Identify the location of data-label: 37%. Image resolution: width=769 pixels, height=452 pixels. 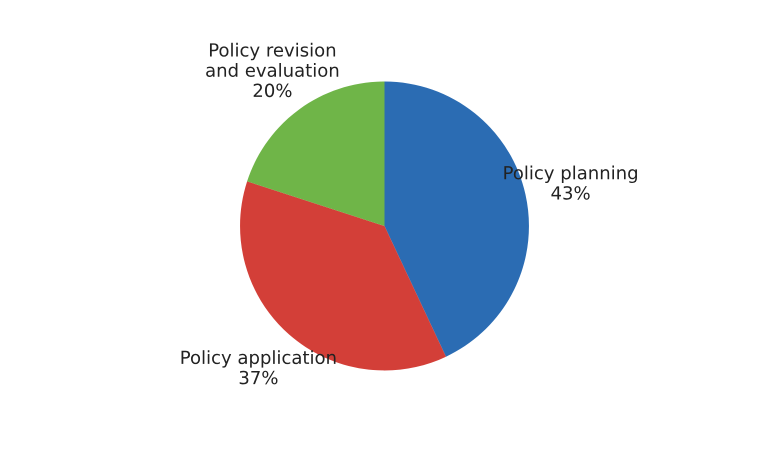
(259, 377).